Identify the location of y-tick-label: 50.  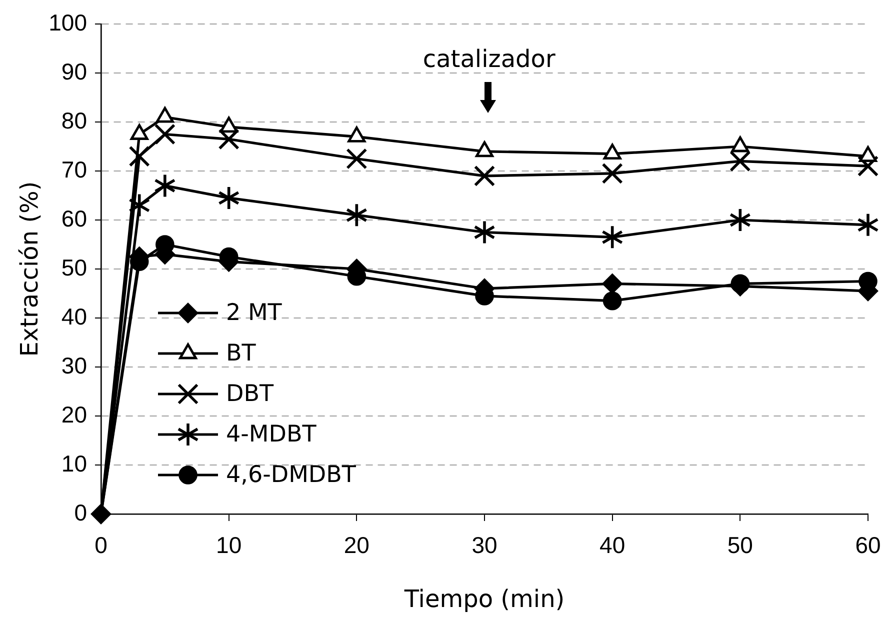
(74, 267).